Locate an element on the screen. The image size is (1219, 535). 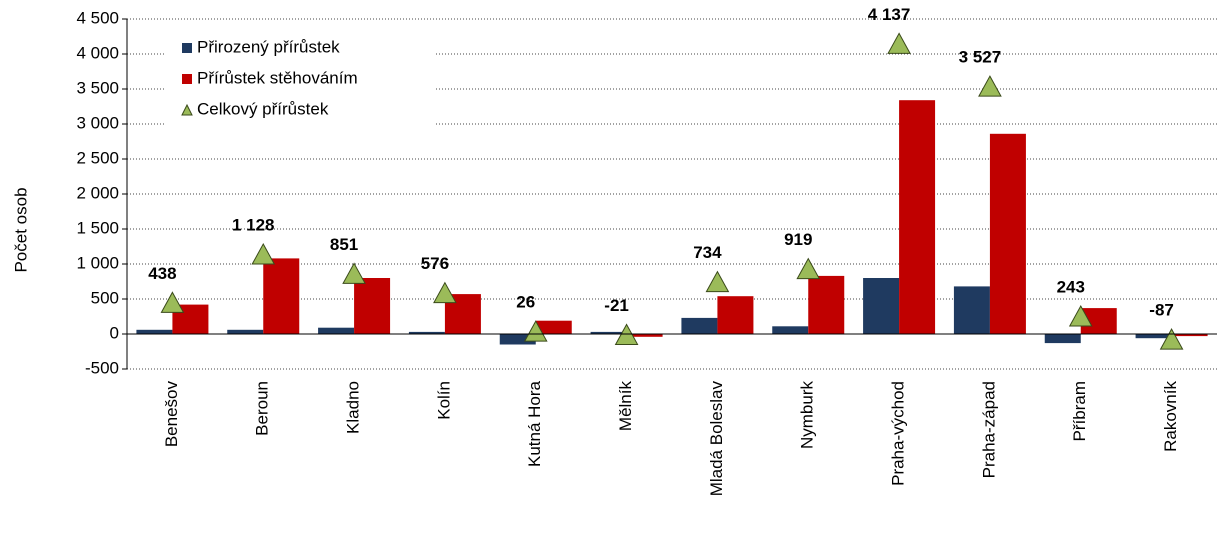
y-tick-label: 500 is located at coordinates (105, 297).